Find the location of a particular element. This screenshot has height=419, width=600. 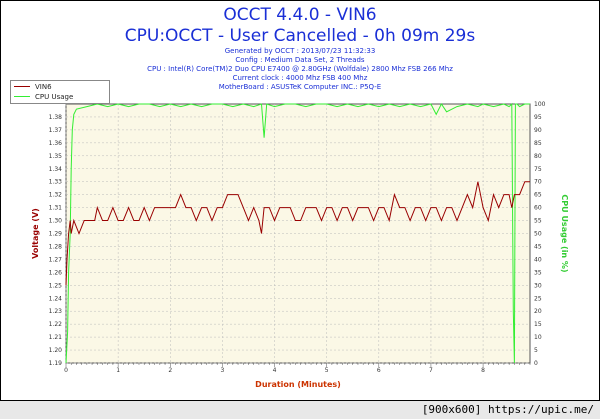

legend-item-vin6: VIN6 is located at coordinates (33, 86).